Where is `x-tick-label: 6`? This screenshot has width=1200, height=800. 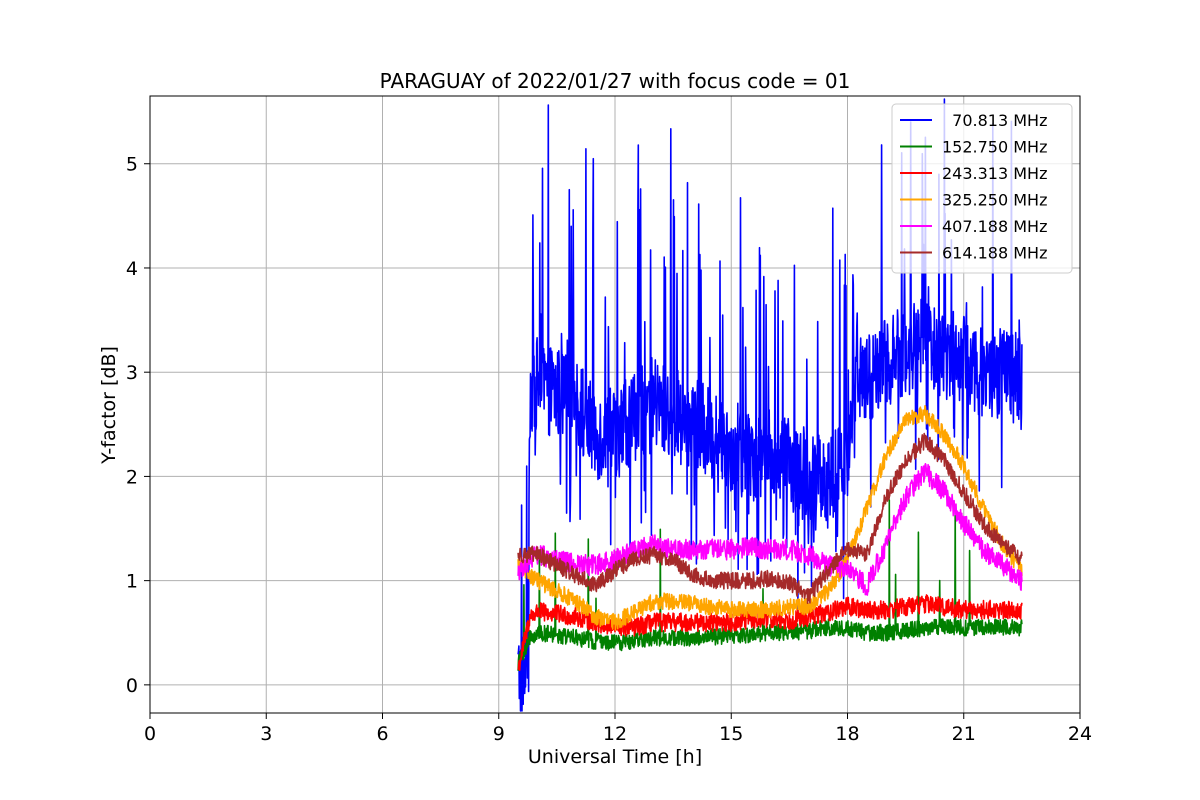 x-tick-label: 6 is located at coordinates (382, 734).